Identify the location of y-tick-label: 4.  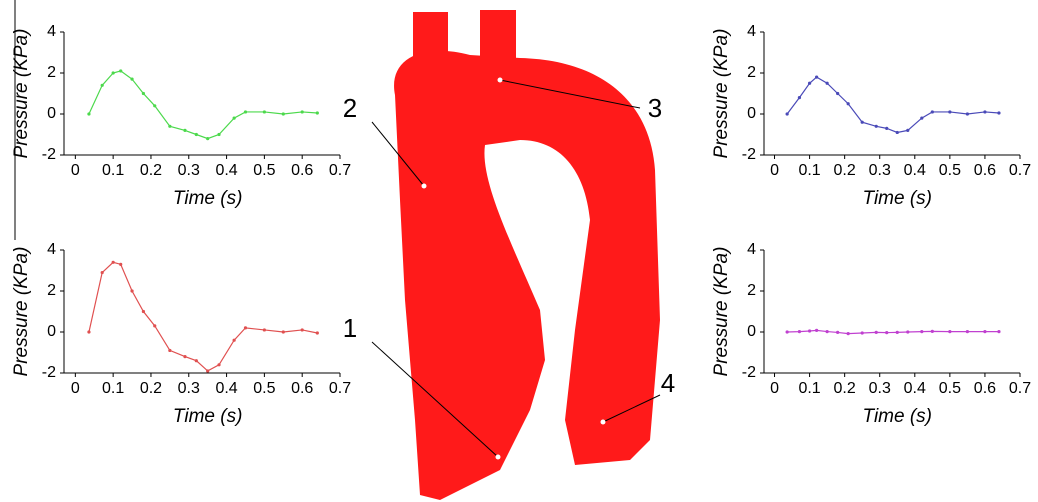
(51, 249).